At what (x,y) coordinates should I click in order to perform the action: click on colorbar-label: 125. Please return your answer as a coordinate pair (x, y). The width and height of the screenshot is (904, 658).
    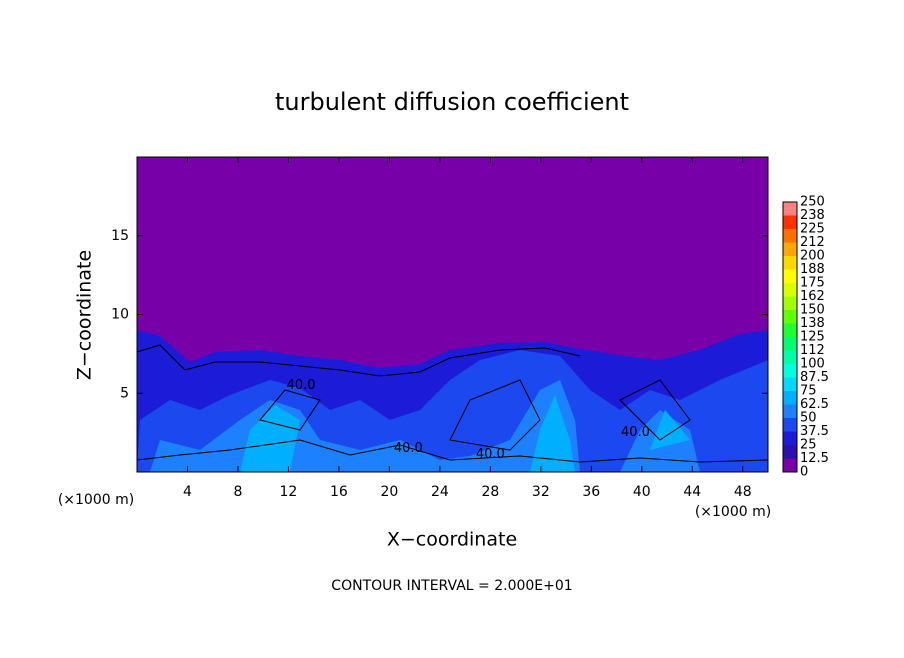
    Looking at the image, I should click on (812, 337).